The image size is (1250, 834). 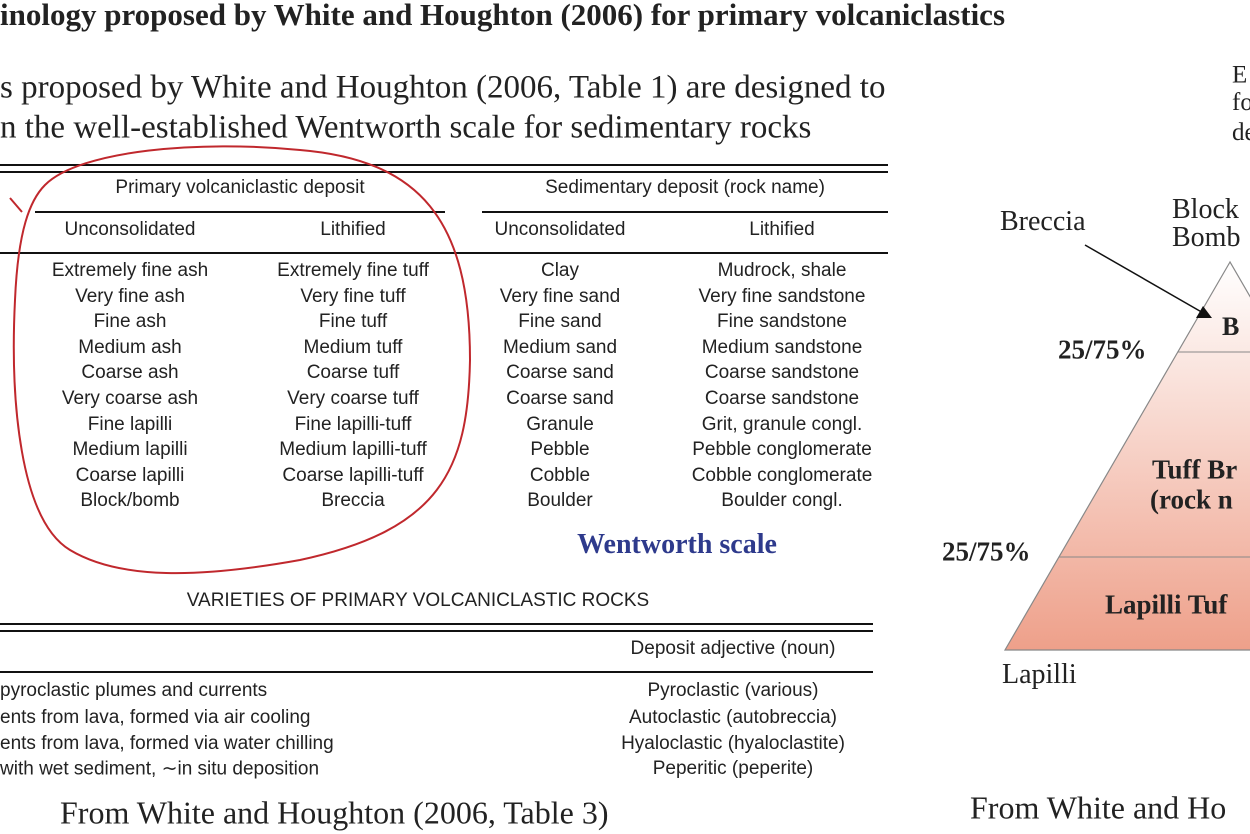 I want to click on table-cell: Very fine sand, so click(x=560, y=296).